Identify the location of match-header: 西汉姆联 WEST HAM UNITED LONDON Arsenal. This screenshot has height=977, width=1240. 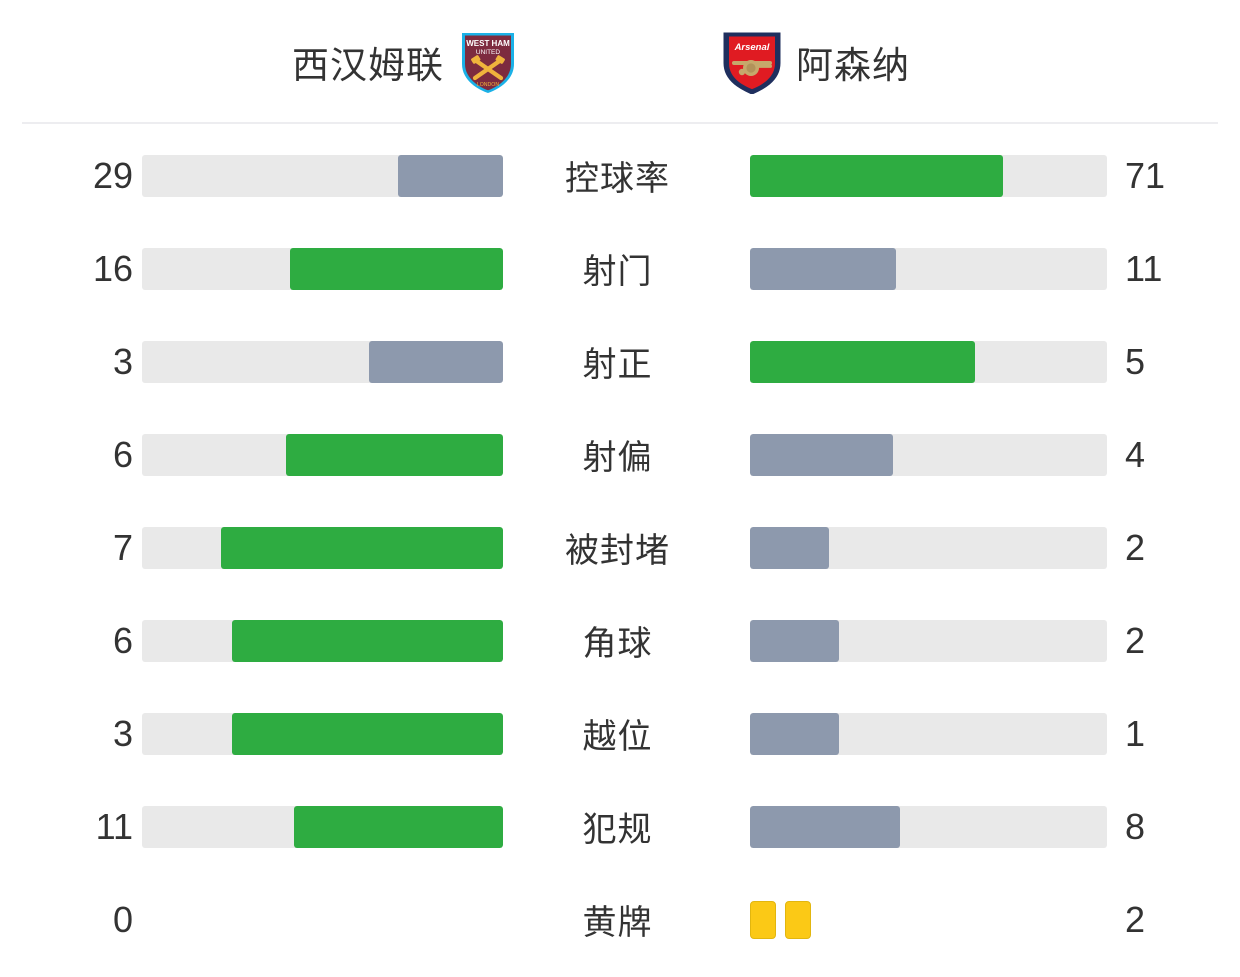
(620, 62).